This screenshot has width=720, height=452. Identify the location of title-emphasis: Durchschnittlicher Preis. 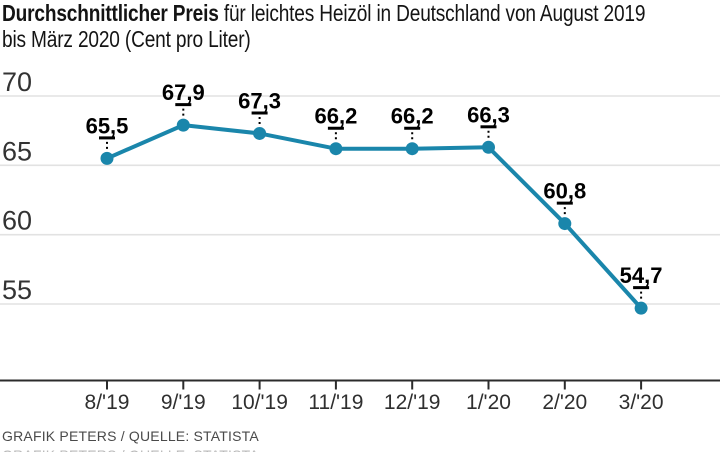
(110, 13).